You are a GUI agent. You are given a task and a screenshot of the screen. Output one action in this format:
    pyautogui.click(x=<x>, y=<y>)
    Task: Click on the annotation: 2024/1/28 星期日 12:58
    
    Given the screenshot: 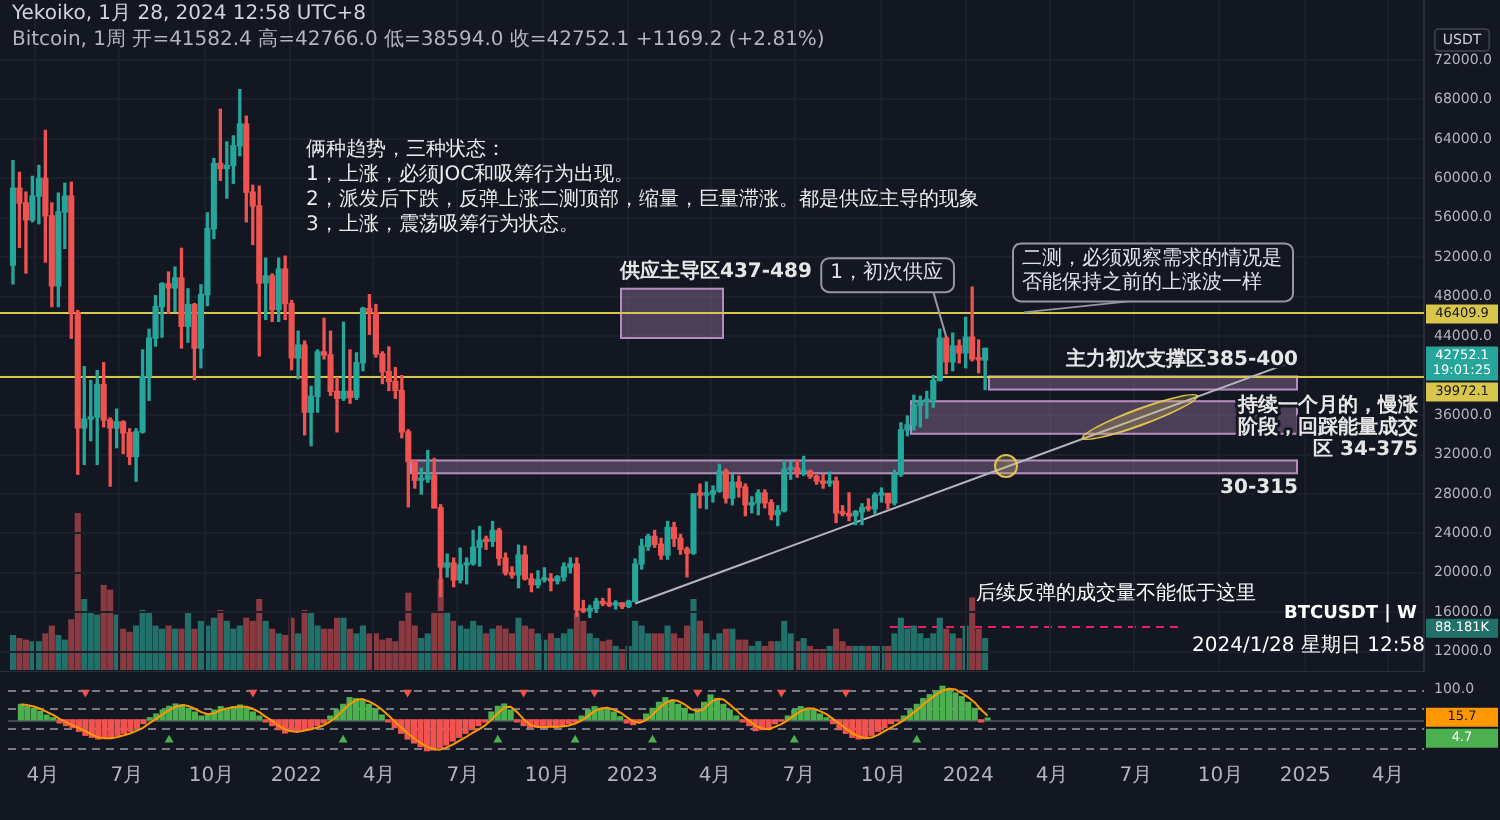 What is the action you would take?
    pyautogui.click(x=1308, y=645)
    